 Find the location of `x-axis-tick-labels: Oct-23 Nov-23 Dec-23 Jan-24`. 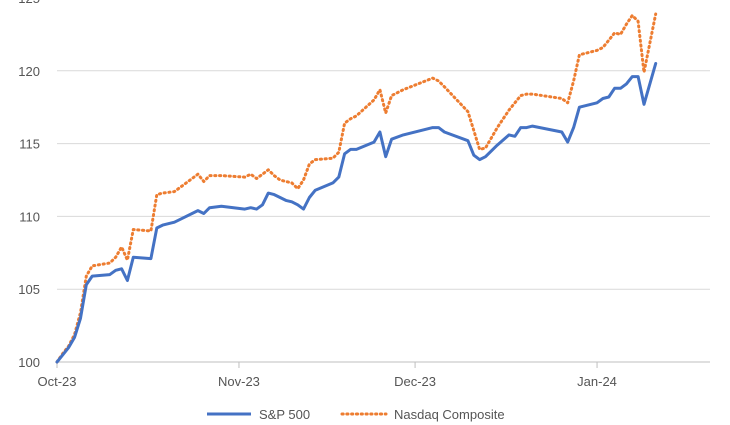

x-axis-tick-labels: Oct-23 Nov-23 Dec-23 Jan-24 is located at coordinates (326, 381).